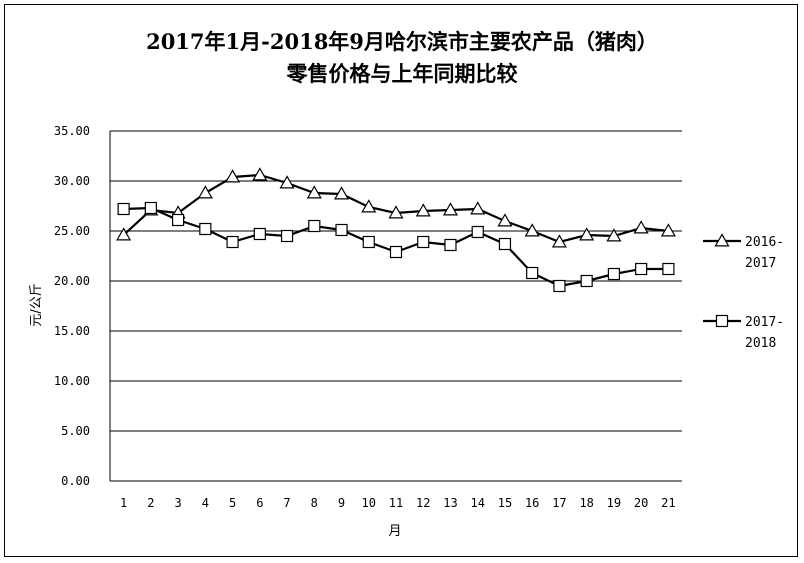  What do you see at coordinates (72, 181) in the screenshot?
I see `y-tick-label: 30.00` at bounding box center [72, 181].